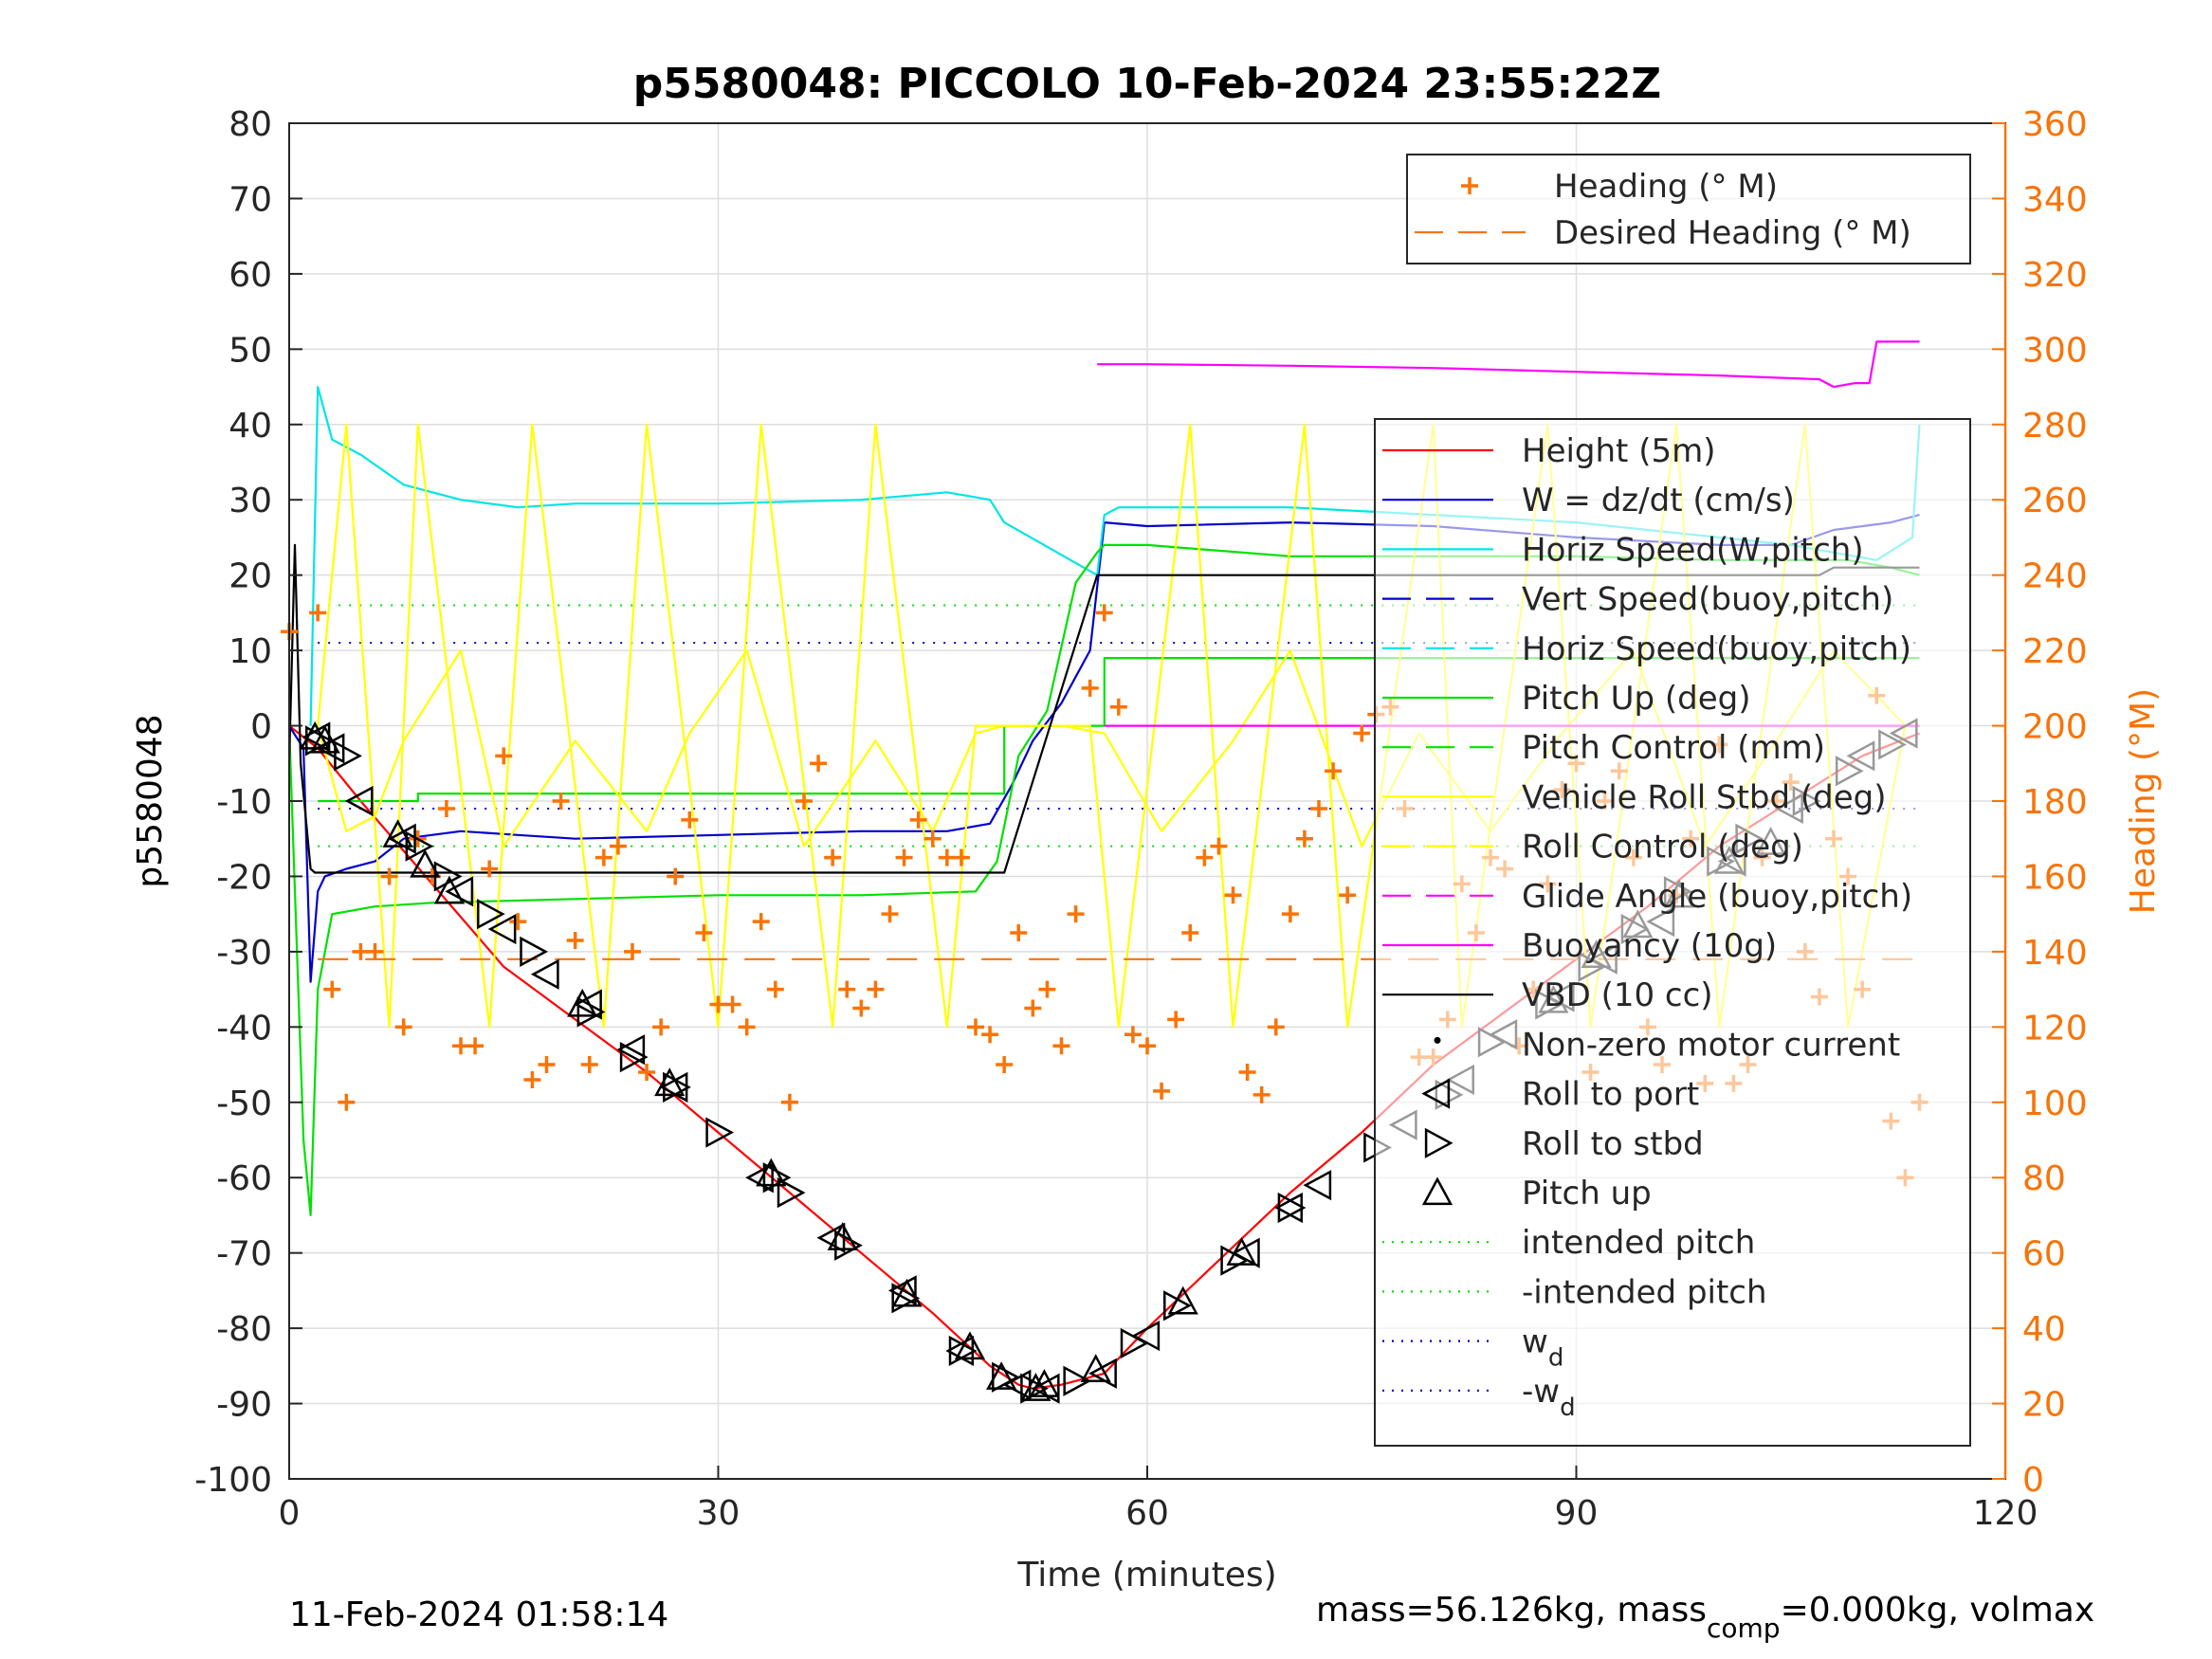 The width and height of the screenshot is (2212, 1659). Describe the element at coordinates (1647, 897) in the screenshot. I see `legend-entry-glide-angle-buoy-pitch: Glide Angle (buoy,pitch)` at that location.